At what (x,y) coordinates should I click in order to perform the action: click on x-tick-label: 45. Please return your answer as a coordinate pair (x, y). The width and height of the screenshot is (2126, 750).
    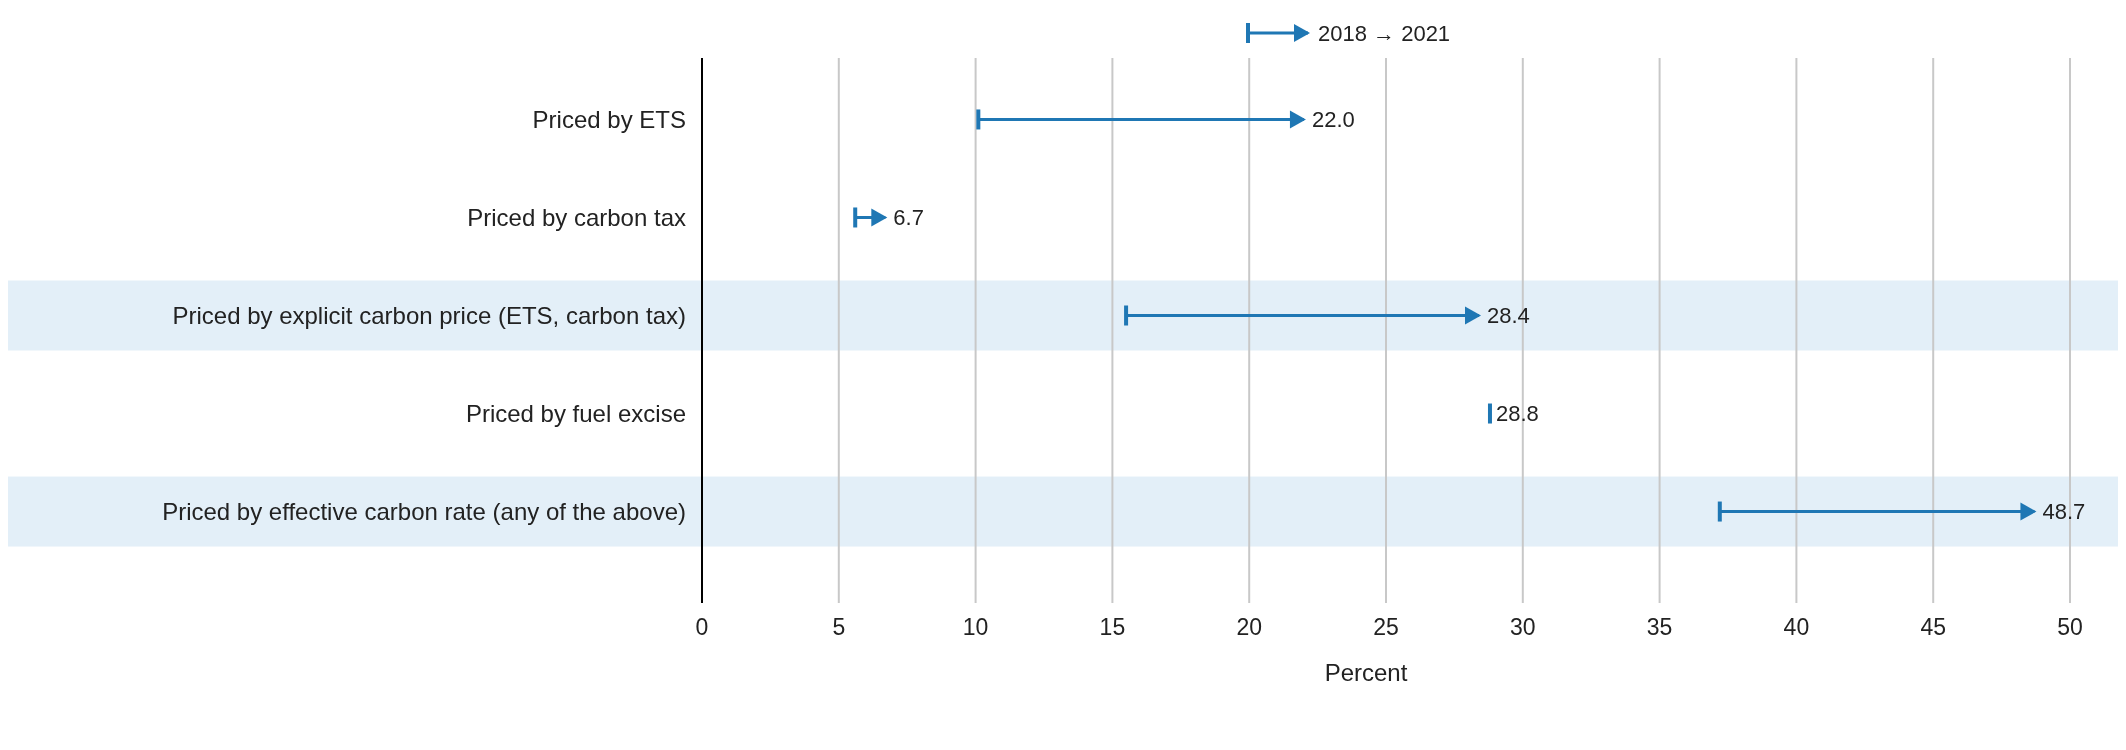
    Looking at the image, I should click on (1933, 627).